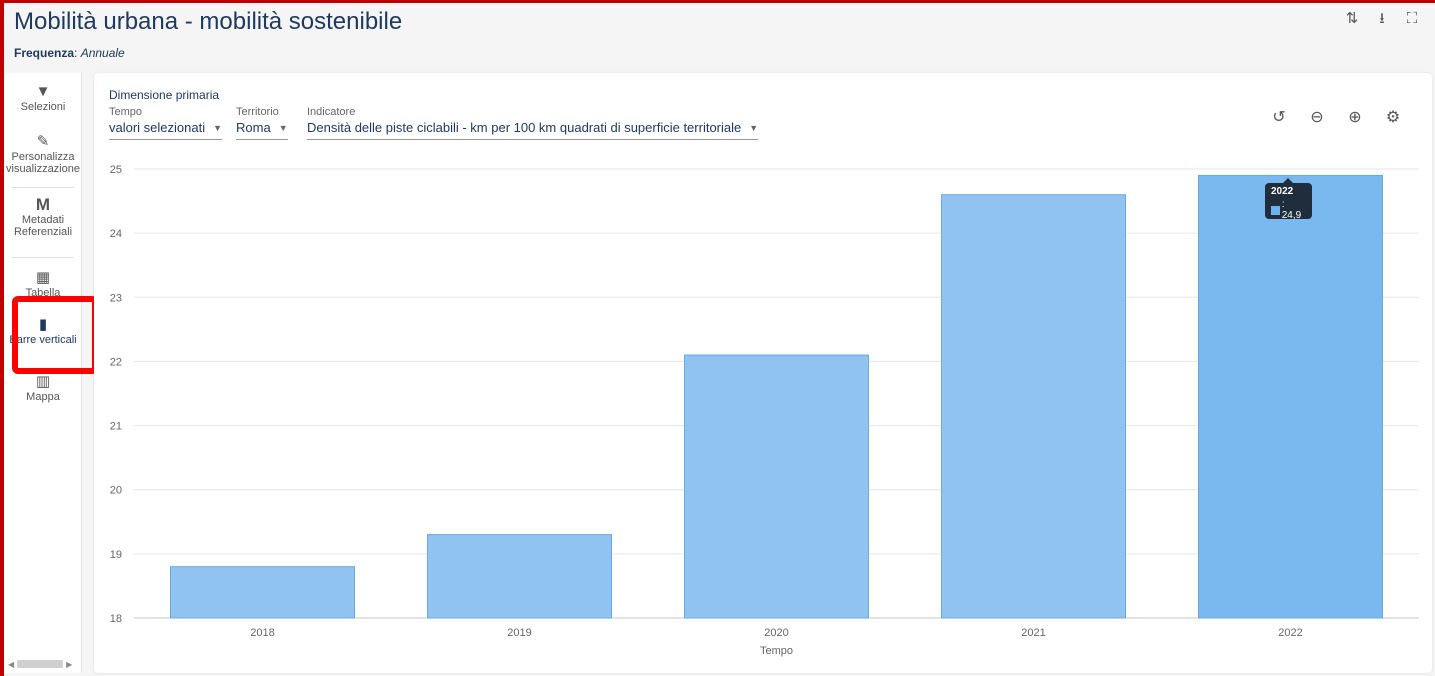 This screenshot has height=676, width=1435. What do you see at coordinates (43, 163) in the screenshot?
I see `sidebar-item-label: Personalizza visualizzazione` at bounding box center [43, 163].